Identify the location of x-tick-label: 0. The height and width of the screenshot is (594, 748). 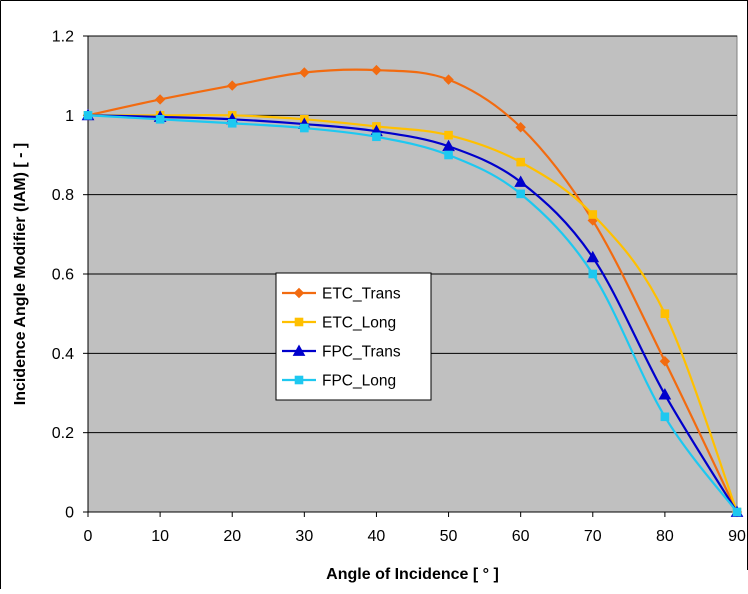
(88, 536).